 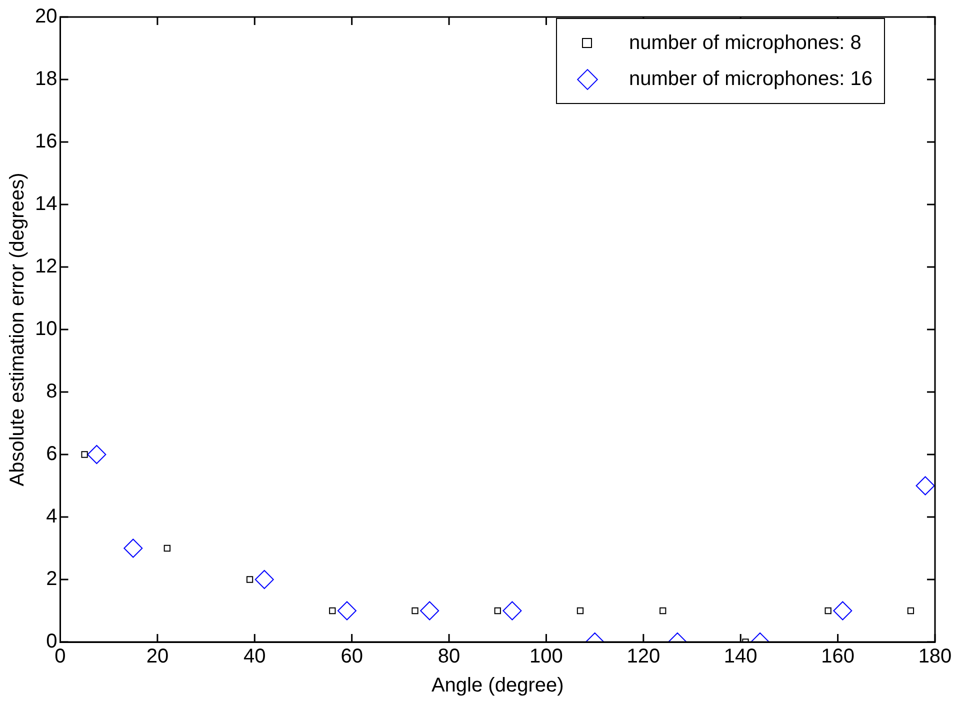 What do you see at coordinates (52, 517) in the screenshot?
I see `y-tick-label: 4` at bounding box center [52, 517].